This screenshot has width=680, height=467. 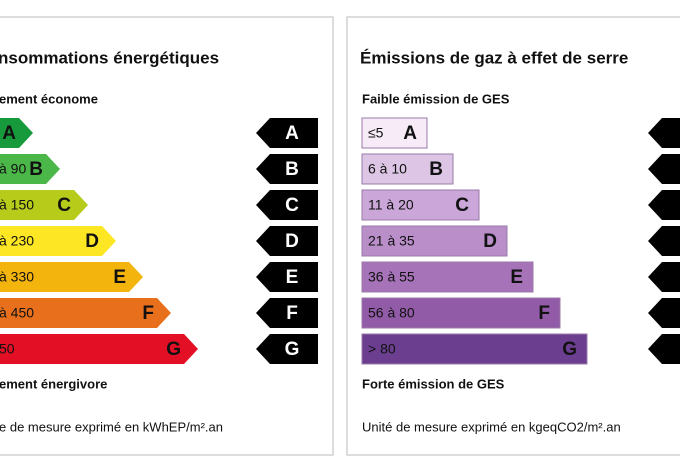 What do you see at coordinates (292, 169) in the screenshot?
I see `arrow-letter: B` at bounding box center [292, 169].